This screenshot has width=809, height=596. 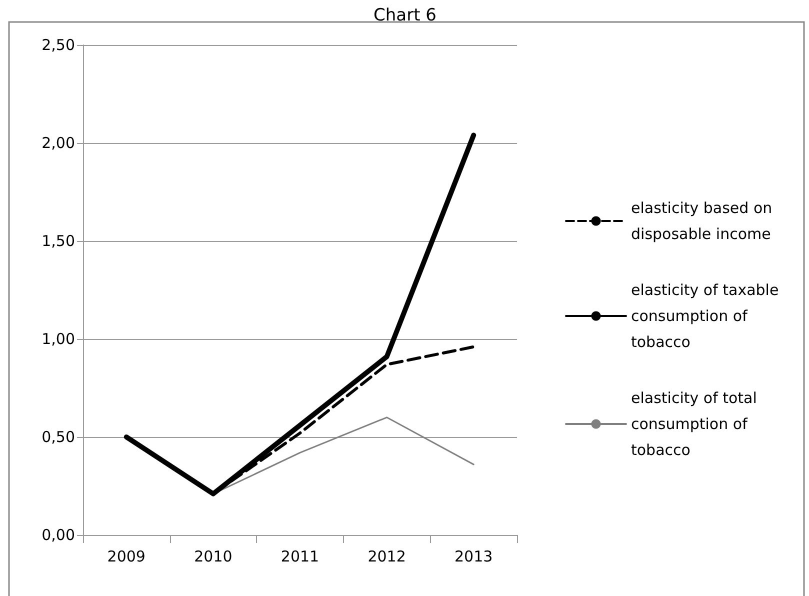 I want to click on y-tick-label: 1,00, so click(x=58, y=339).